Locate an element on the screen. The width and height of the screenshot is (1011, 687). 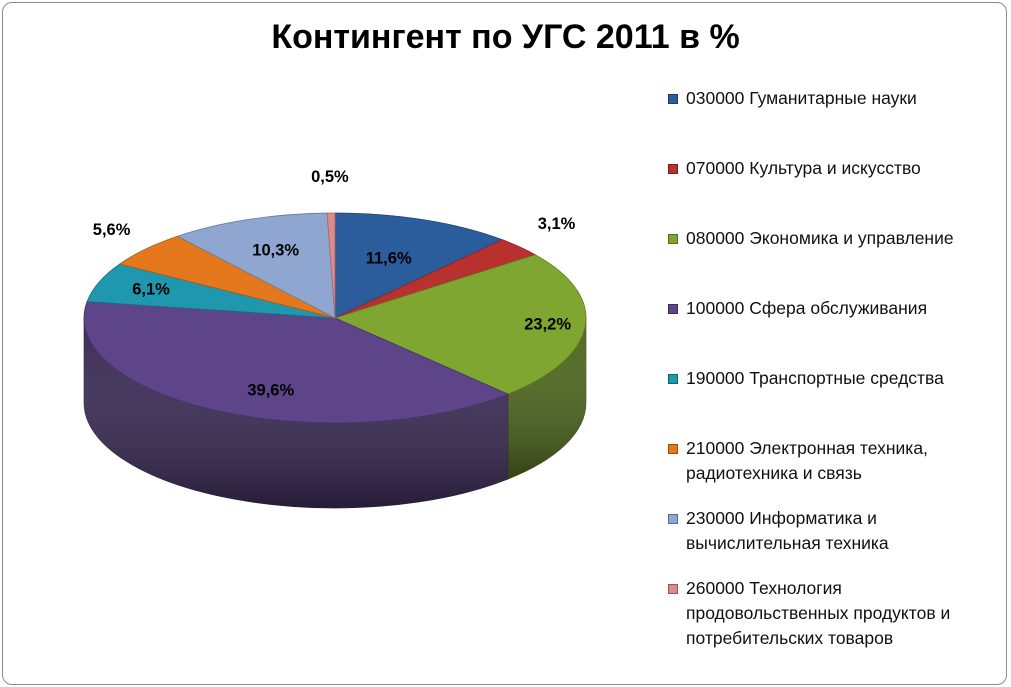
data-label: 10,3% is located at coordinates (275, 250).